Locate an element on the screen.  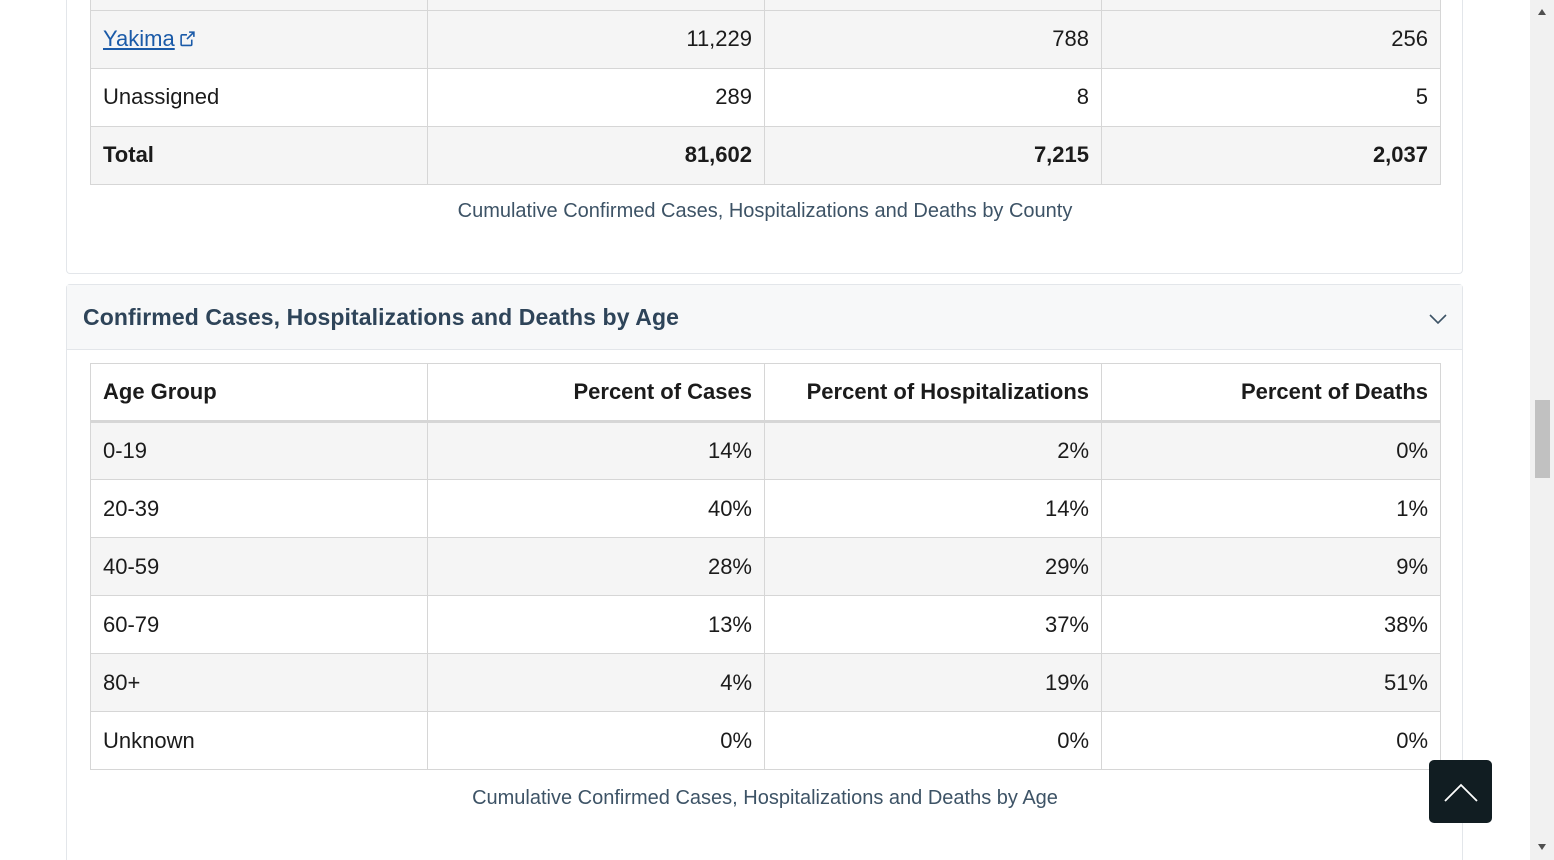
county-cell: Unassigned is located at coordinates (259, 97).